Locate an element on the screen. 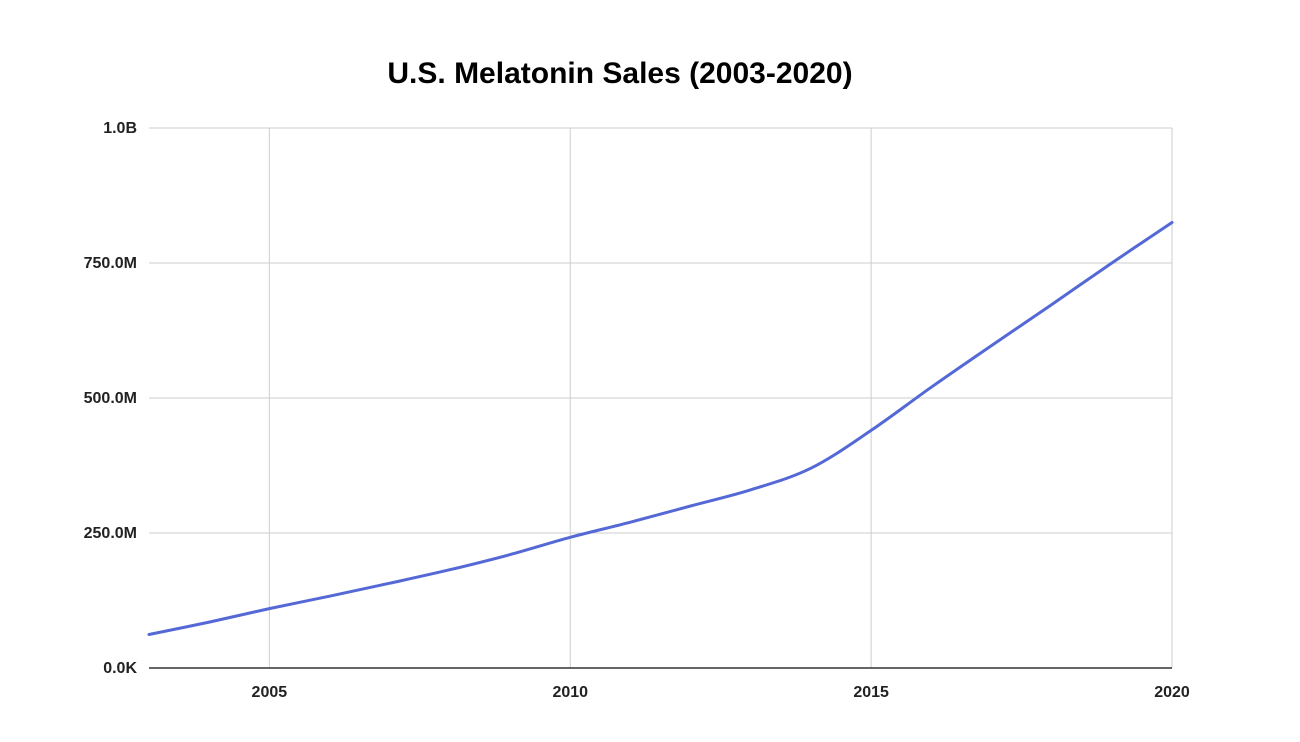 This screenshot has width=1300, height=742. y-tick-label: 500.0M is located at coordinates (110, 398).